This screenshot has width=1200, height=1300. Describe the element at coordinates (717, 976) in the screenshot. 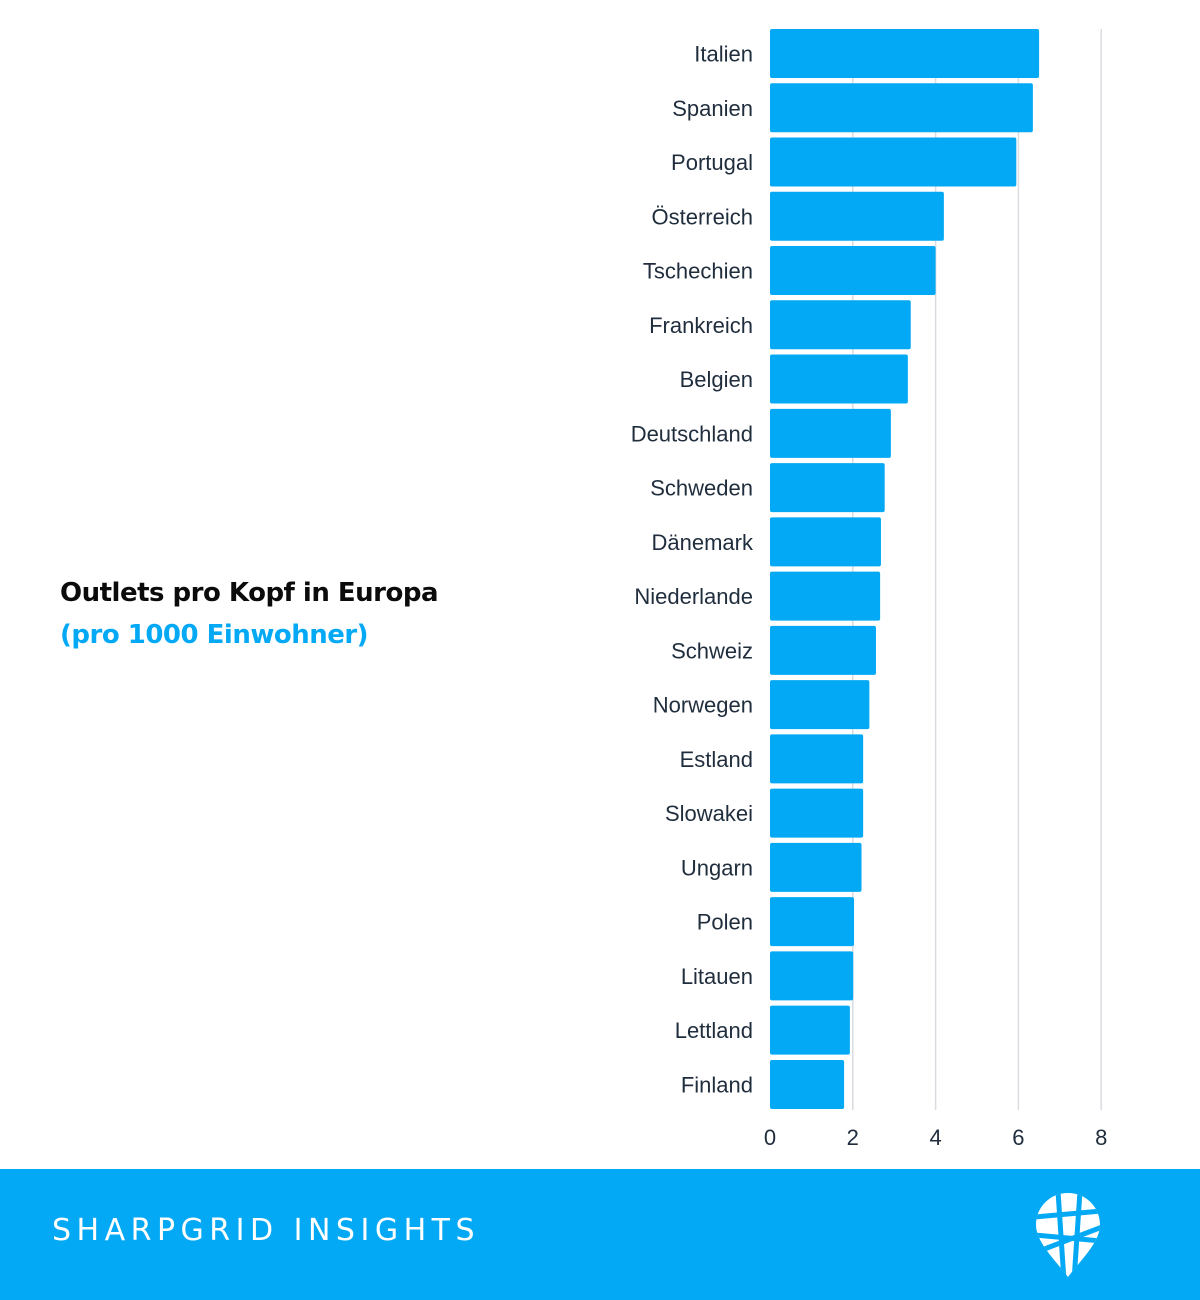

I see `category-label: Litauen` at that location.